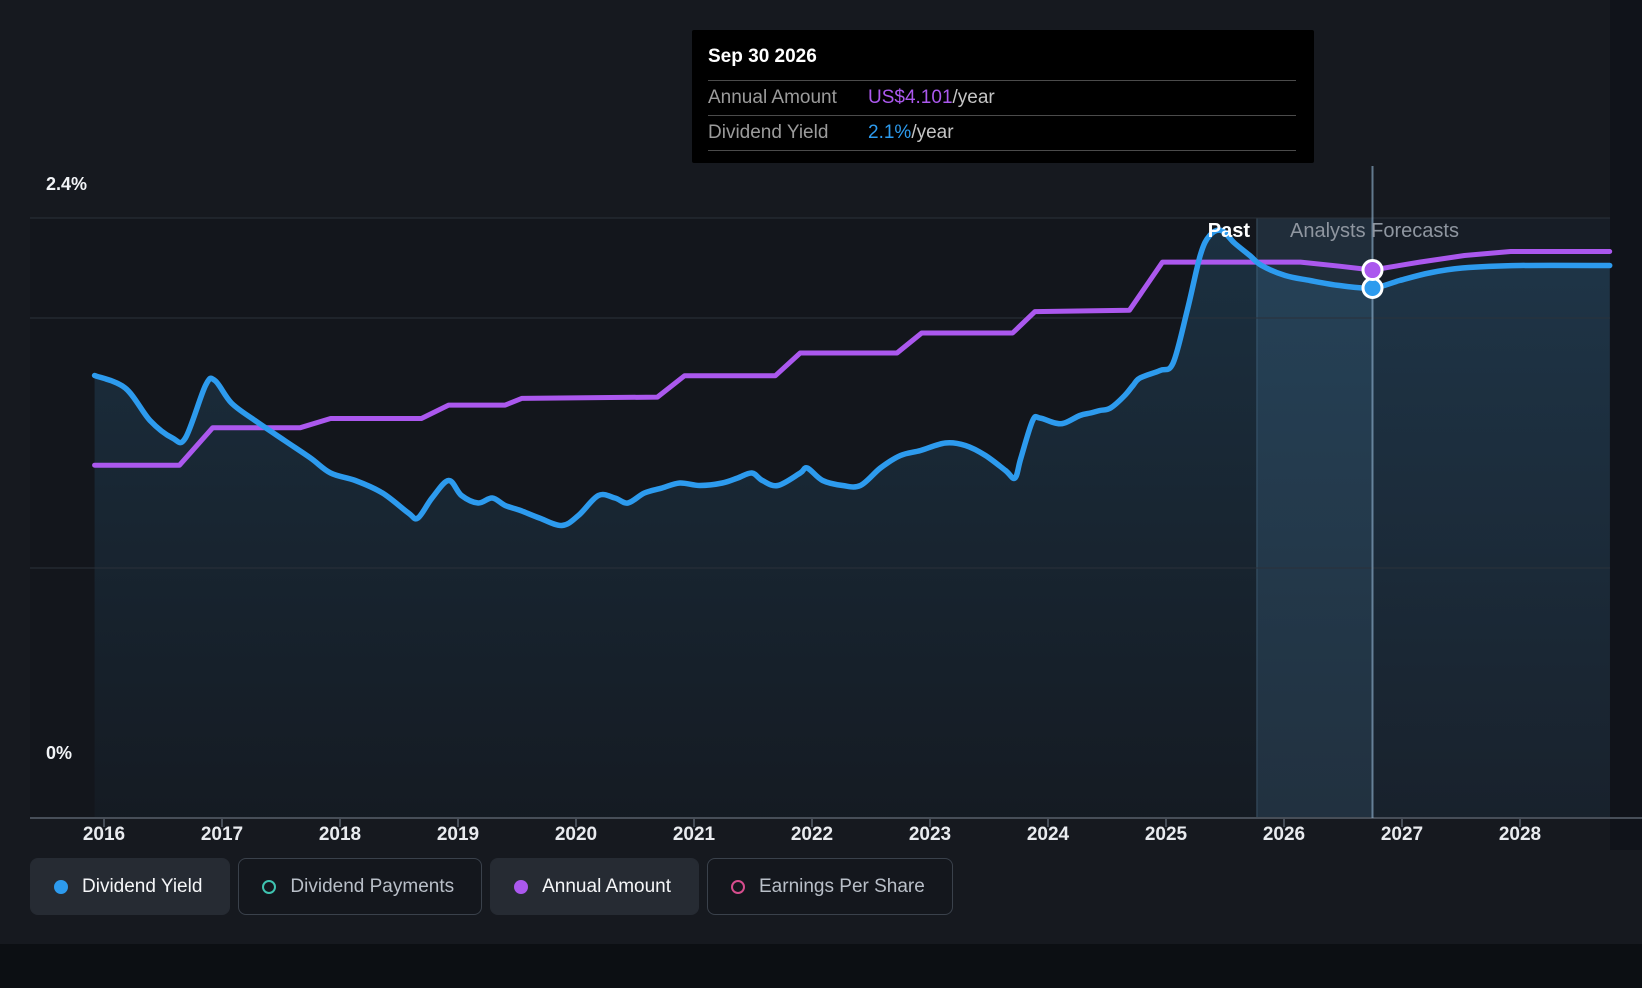 The width and height of the screenshot is (1642, 988). I want to click on tooltip-date-title: Sep 30 2026, so click(762, 56).